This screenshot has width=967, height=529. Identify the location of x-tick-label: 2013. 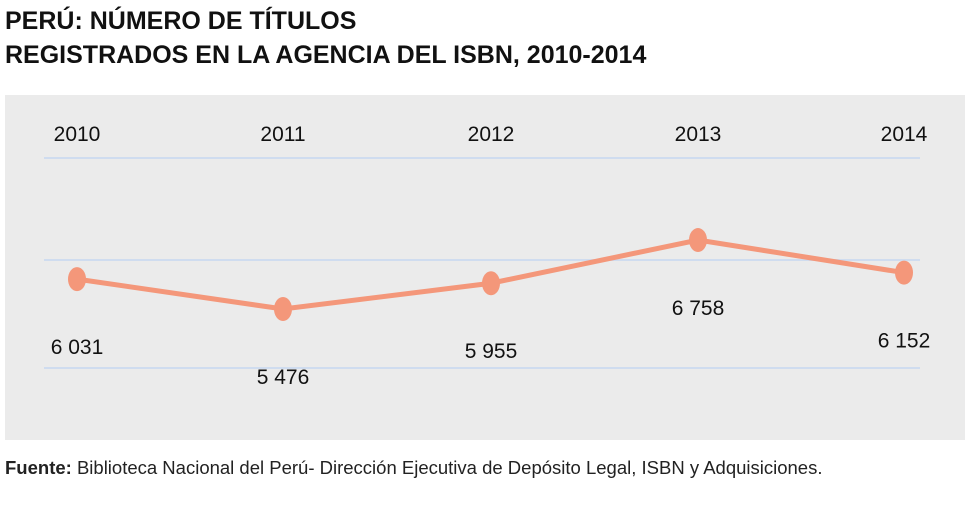
(698, 134).